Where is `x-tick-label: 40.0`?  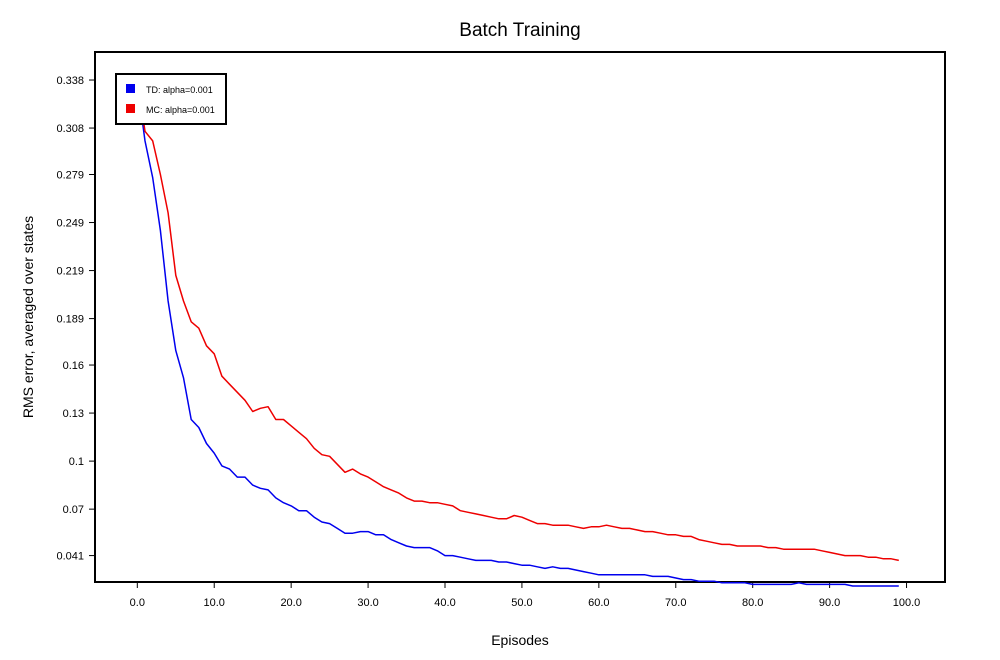 x-tick-label: 40.0 is located at coordinates (444, 603).